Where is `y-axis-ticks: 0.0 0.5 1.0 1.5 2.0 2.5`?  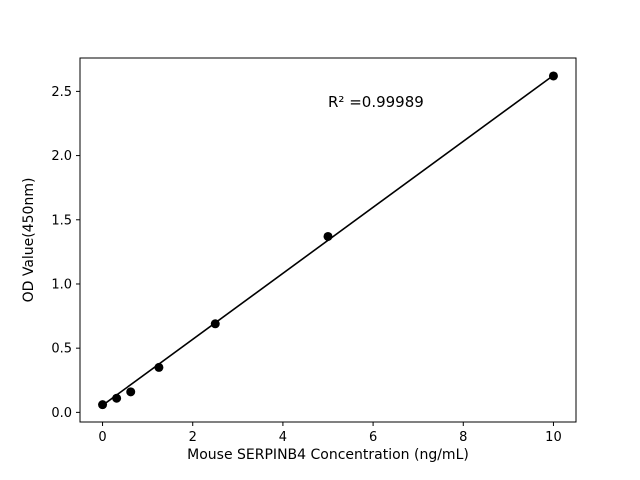 y-axis-ticks: 0.0 0.5 1.0 1.5 2.0 2.5 is located at coordinates (65, 253).